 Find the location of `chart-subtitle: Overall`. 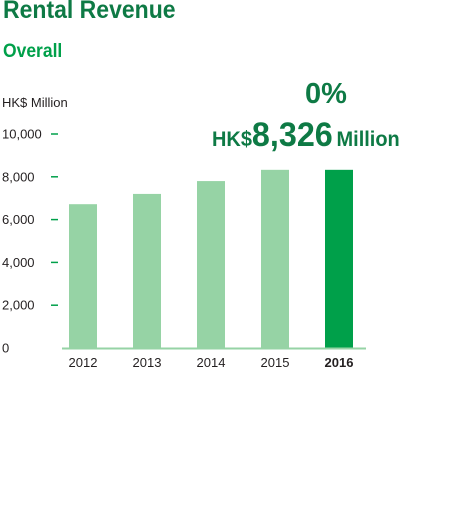

chart-subtitle: Overall is located at coordinates (33, 51).